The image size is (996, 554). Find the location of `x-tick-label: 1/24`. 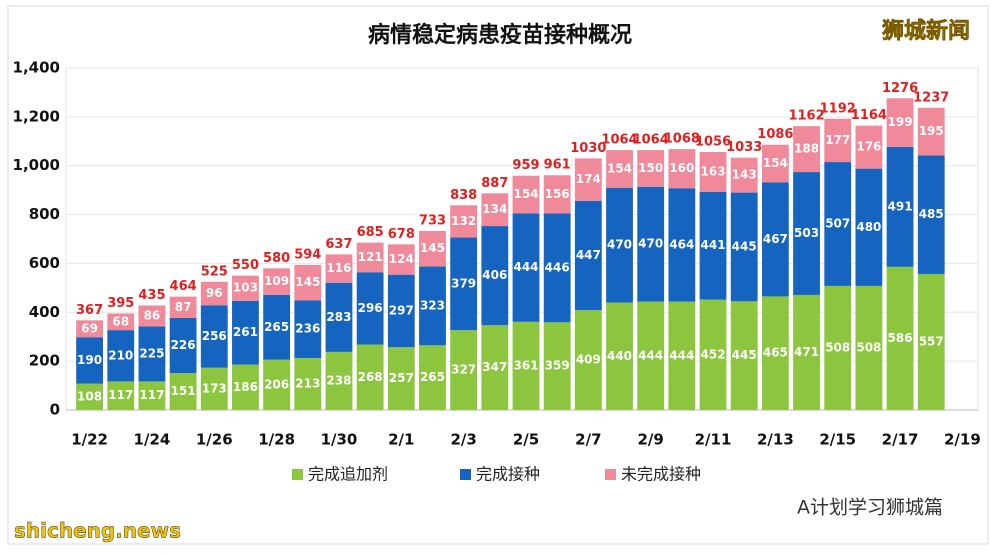

x-tick-label: 1/24 is located at coordinates (152, 440).